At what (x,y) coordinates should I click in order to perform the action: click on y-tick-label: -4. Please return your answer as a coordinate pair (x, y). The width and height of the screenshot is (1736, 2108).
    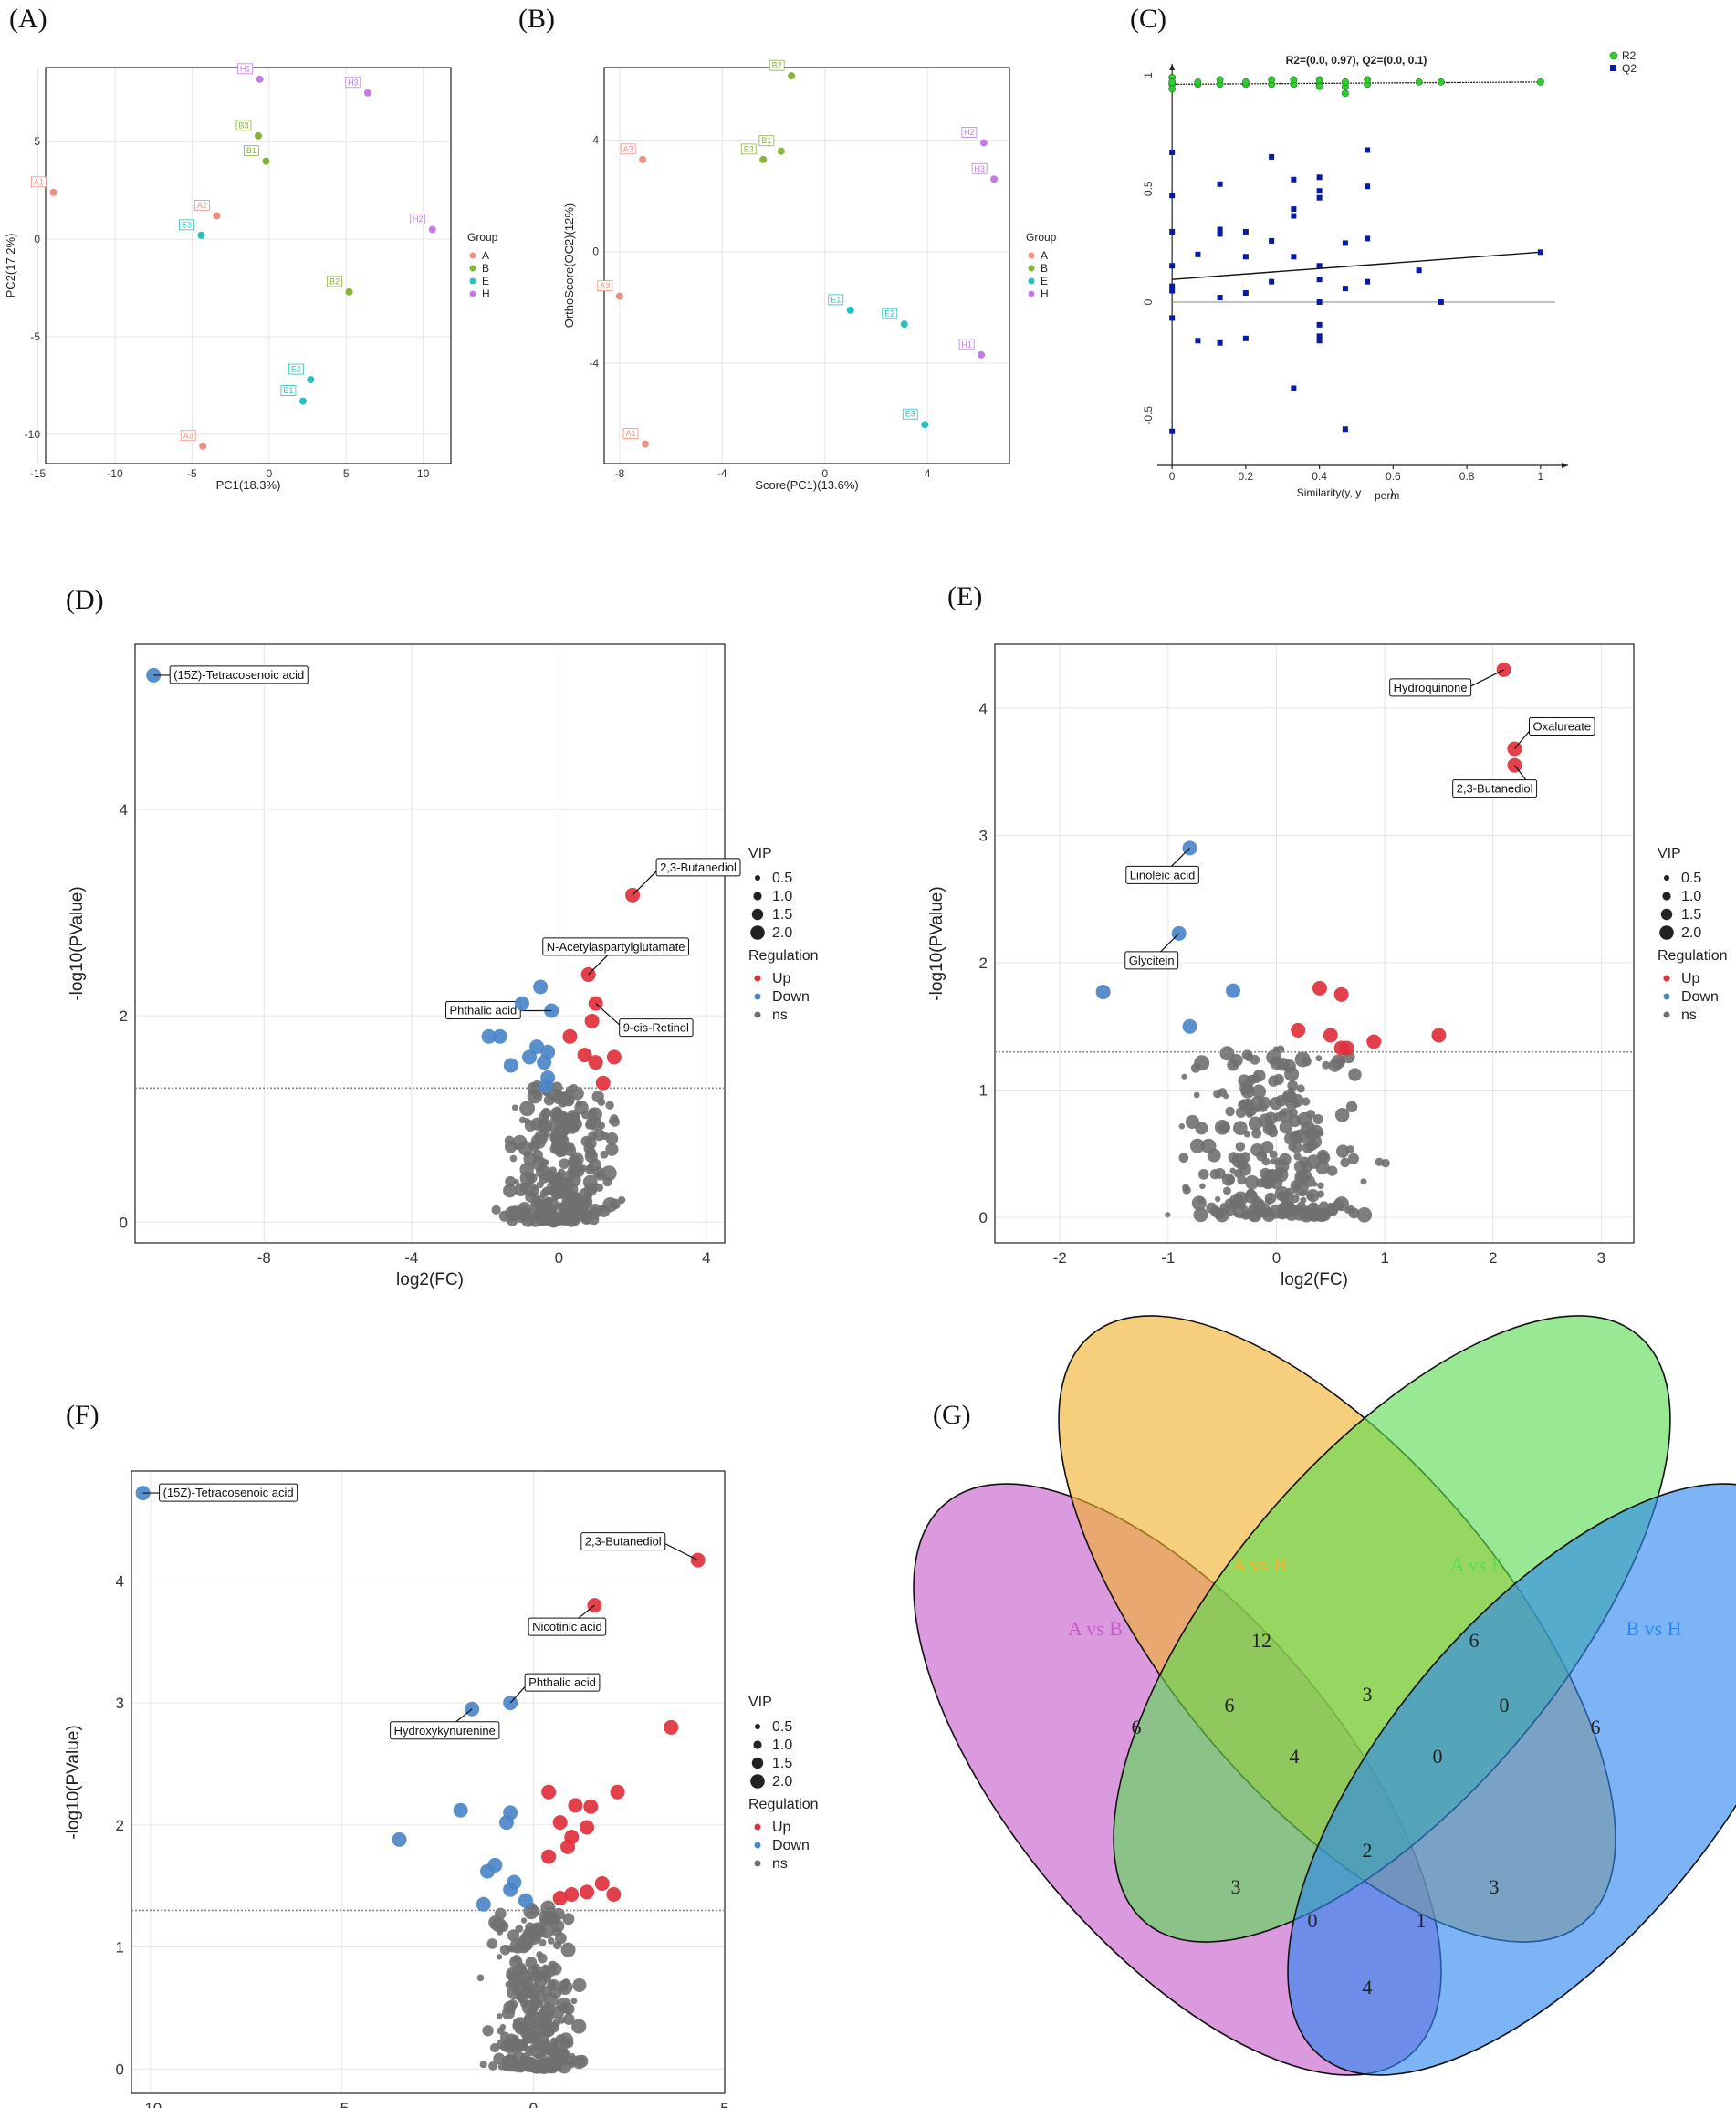
    Looking at the image, I should click on (594, 364).